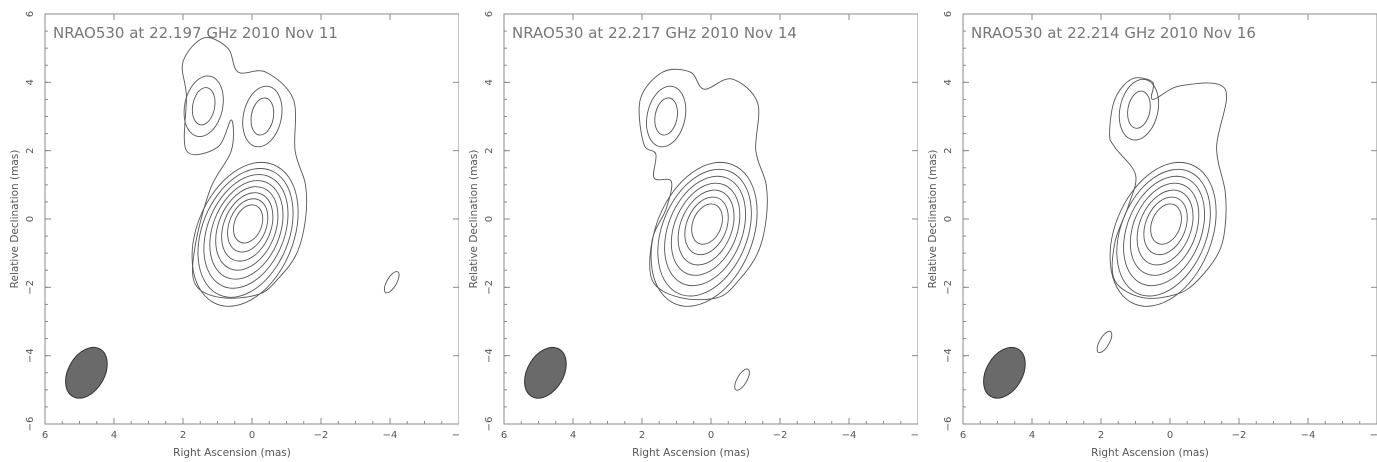 This screenshot has width=1377, height=462. I want to click on map-title: NRAO530 at 22.197 GHz 2010 Nov 11, so click(195, 33).